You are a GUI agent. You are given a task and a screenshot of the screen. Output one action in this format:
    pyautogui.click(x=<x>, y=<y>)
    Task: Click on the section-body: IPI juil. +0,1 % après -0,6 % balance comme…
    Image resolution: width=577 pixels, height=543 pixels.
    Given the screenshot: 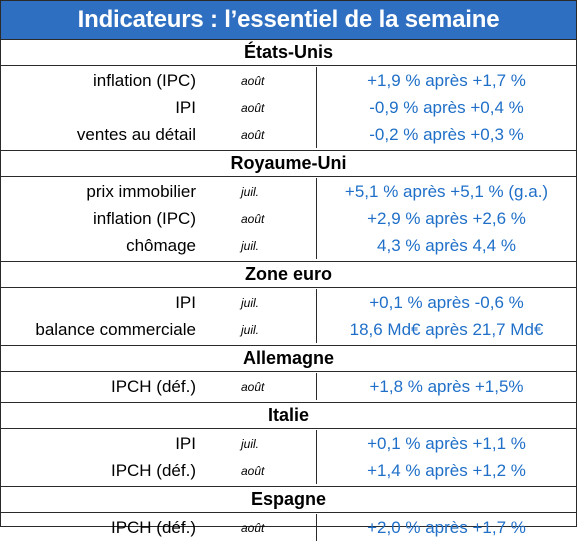 What is the action you would take?
    pyautogui.click(x=288, y=317)
    